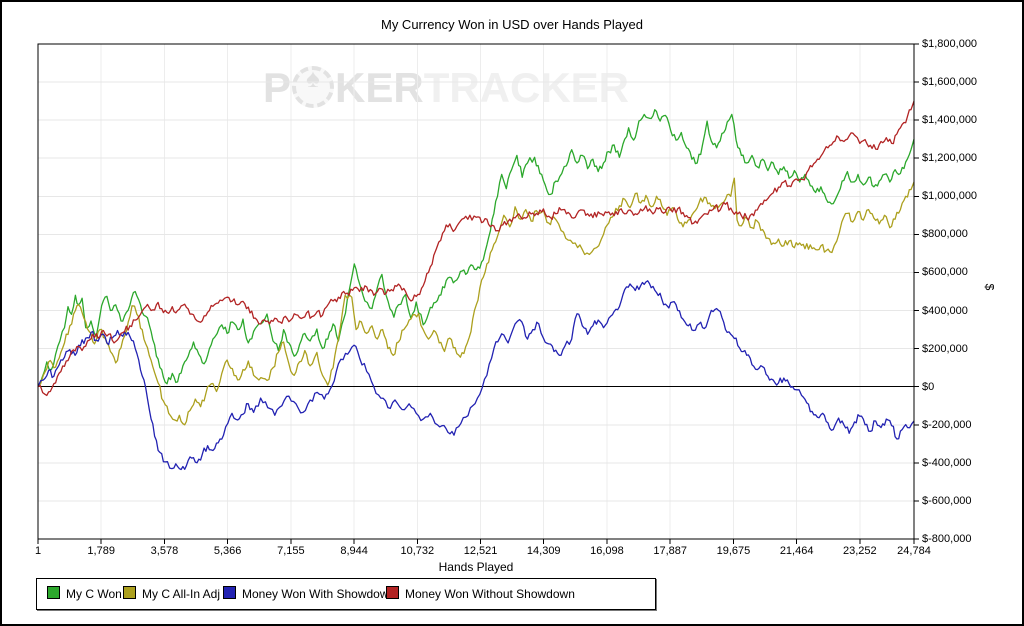  I want to click on x-tick-label: 16,098, so click(607, 551).